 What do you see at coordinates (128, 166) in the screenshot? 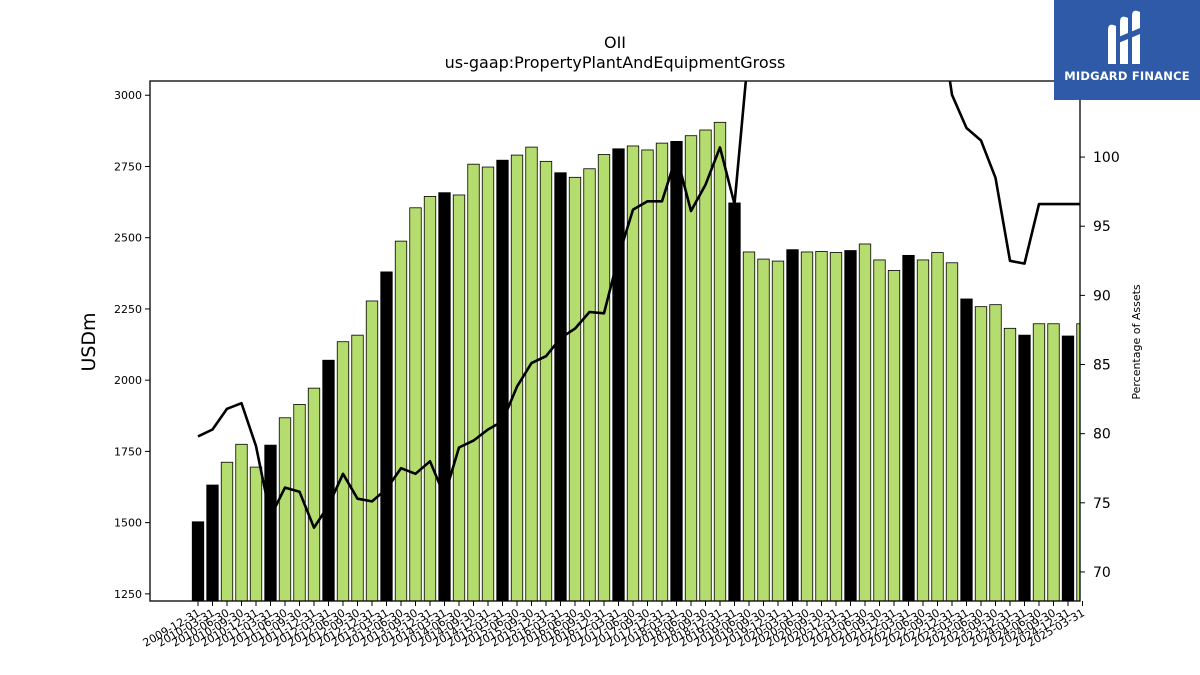
I see `y-tick-label: 2750` at bounding box center [128, 166].